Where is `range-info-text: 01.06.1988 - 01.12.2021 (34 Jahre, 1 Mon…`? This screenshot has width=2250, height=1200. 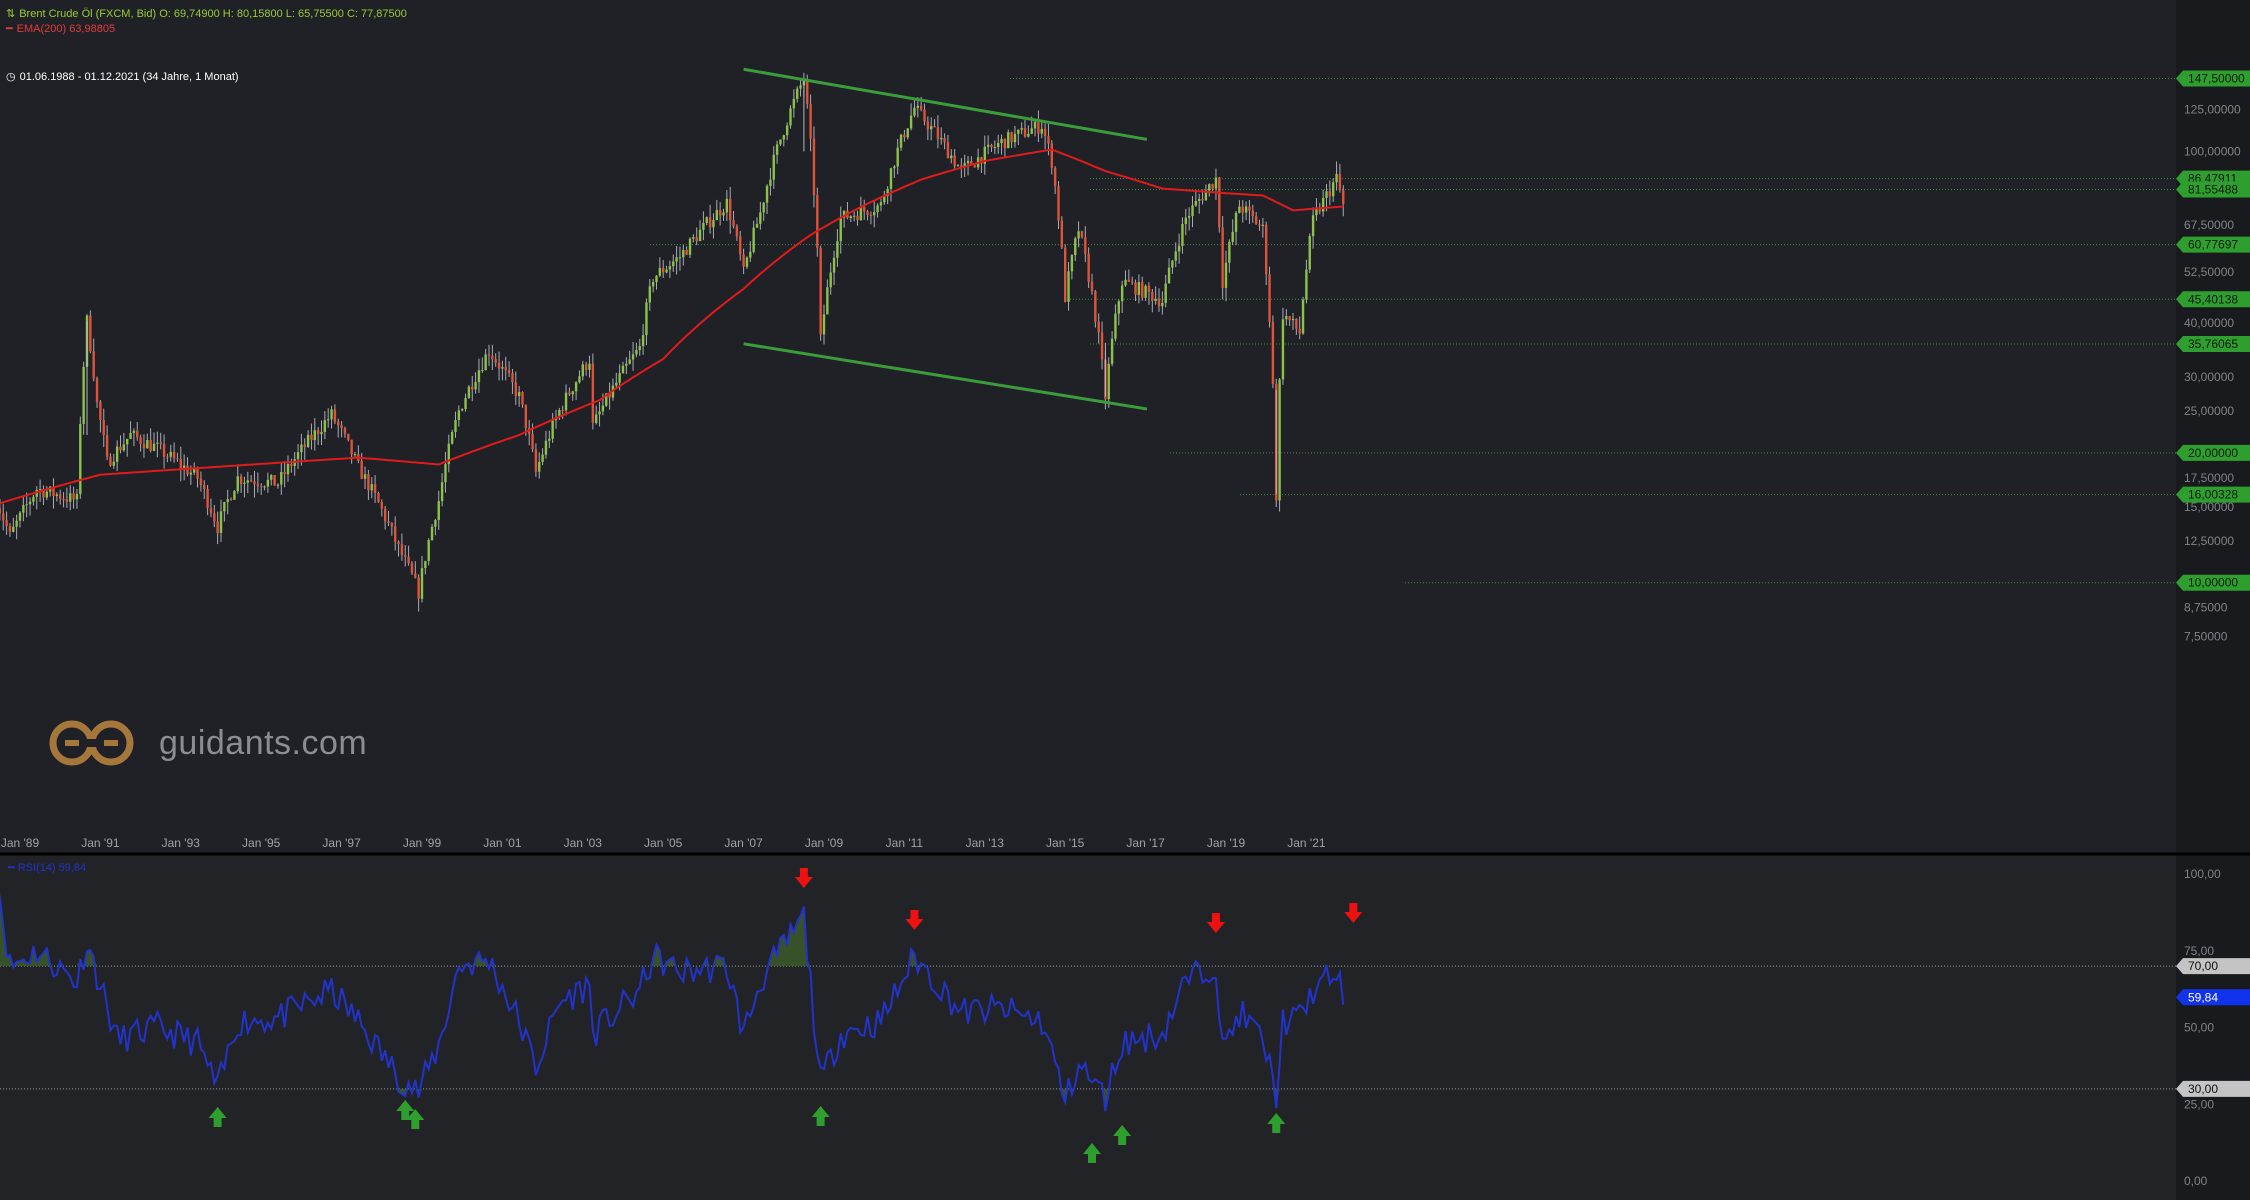 range-info-text: 01.06.1988 - 01.12.2021 (34 Jahre, 1 Mon… is located at coordinates (129, 77).